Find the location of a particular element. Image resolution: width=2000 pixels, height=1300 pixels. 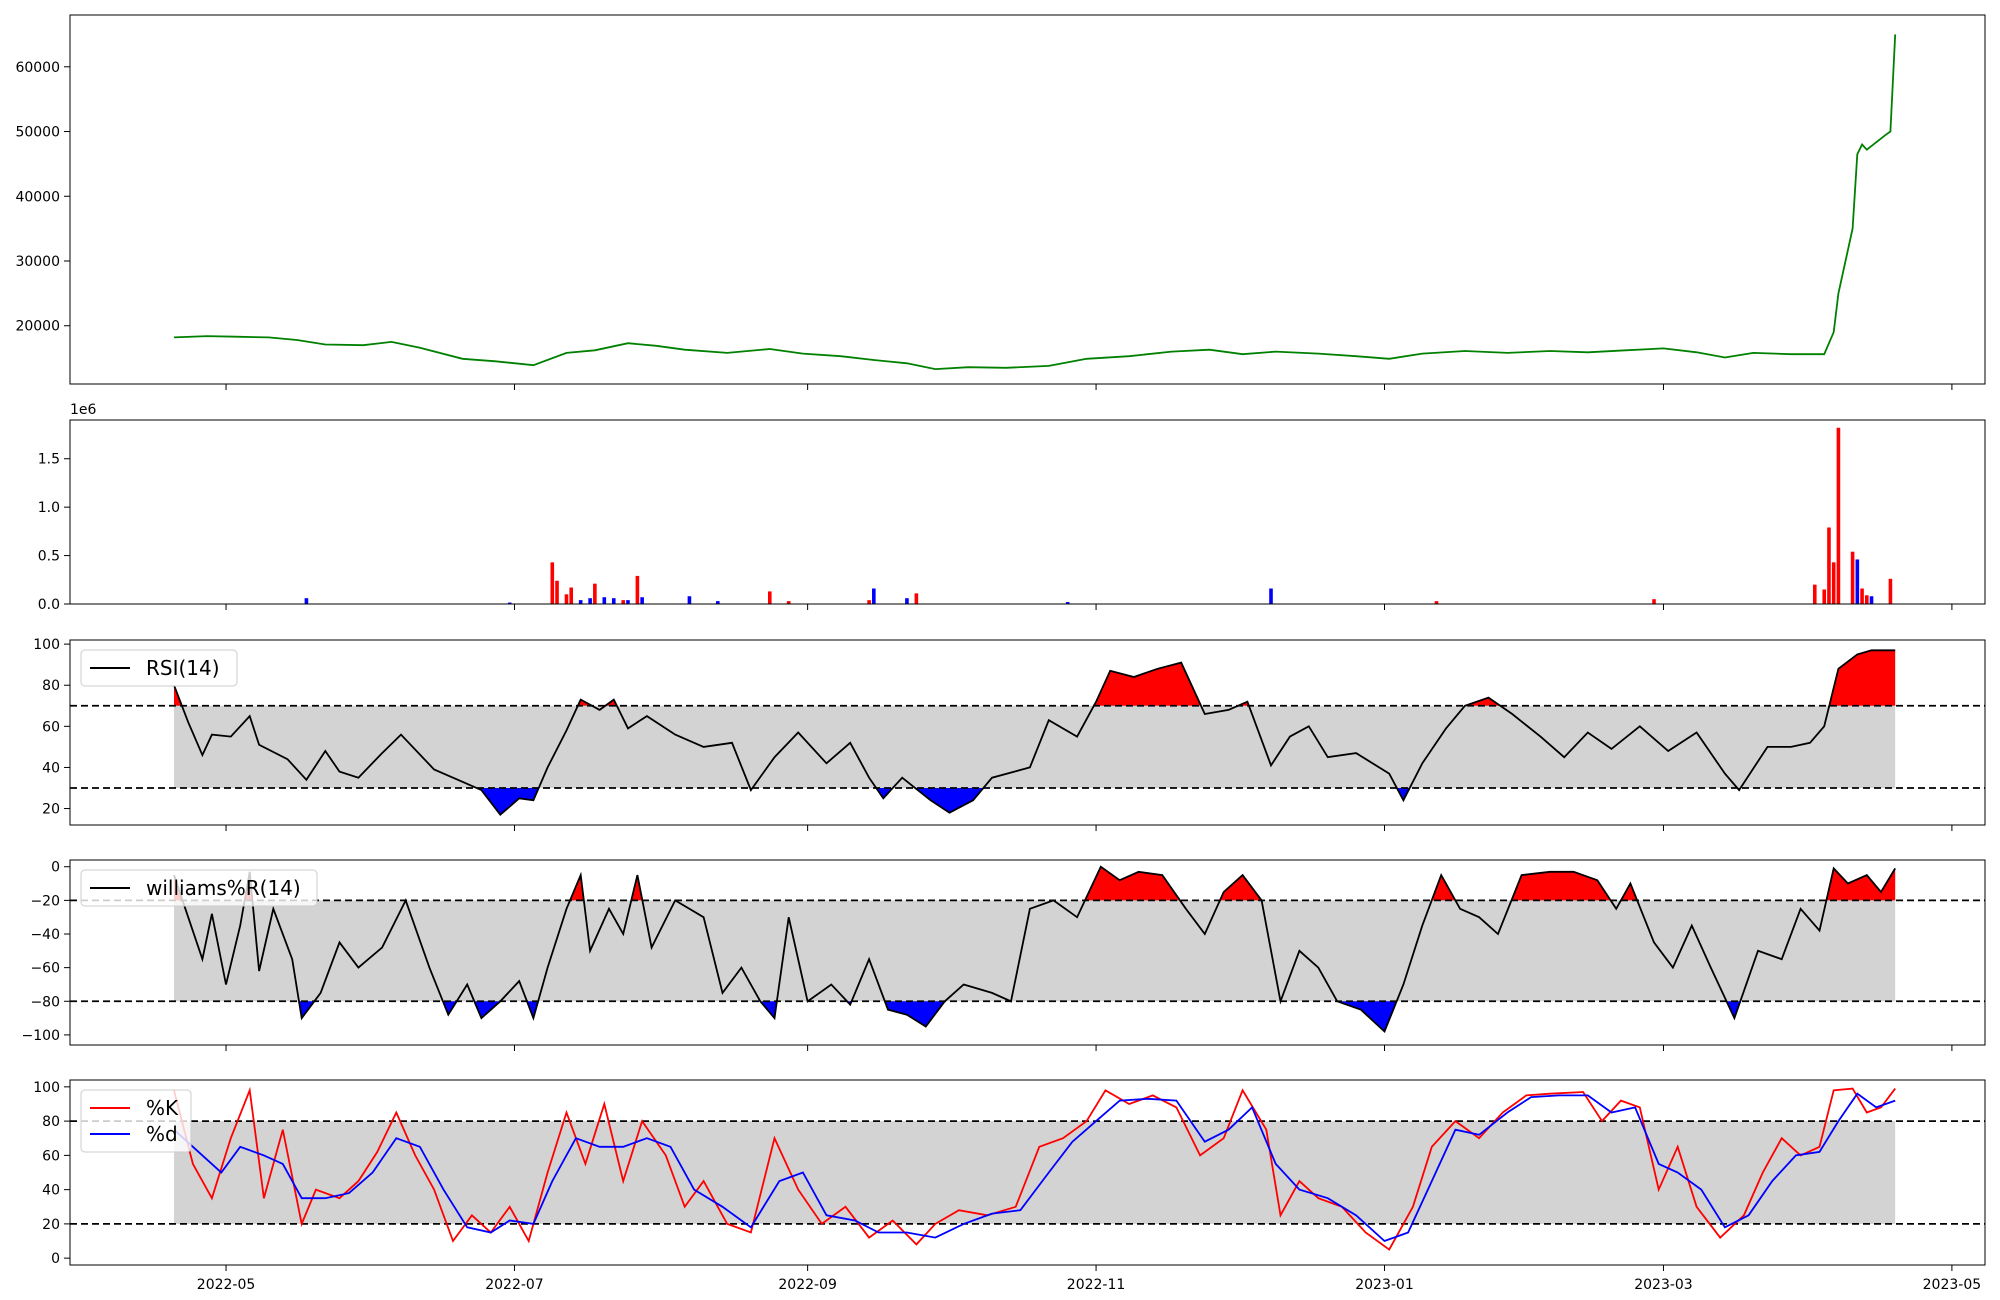

price-ytick-label: 40000 is located at coordinates (37, 197).